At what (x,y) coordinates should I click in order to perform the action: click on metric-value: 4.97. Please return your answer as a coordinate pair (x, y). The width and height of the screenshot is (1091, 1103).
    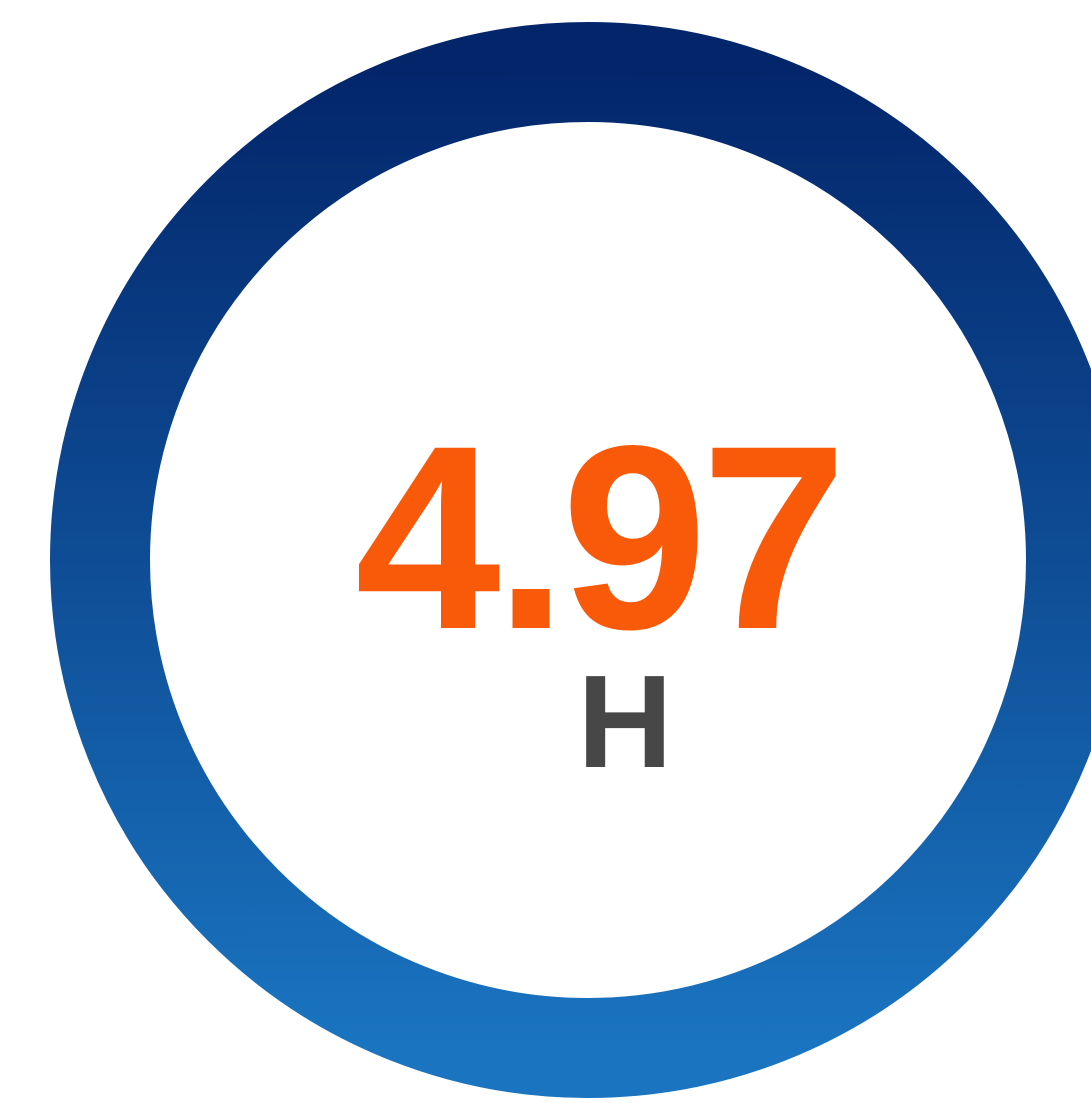
    Looking at the image, I should click on (598, 537).